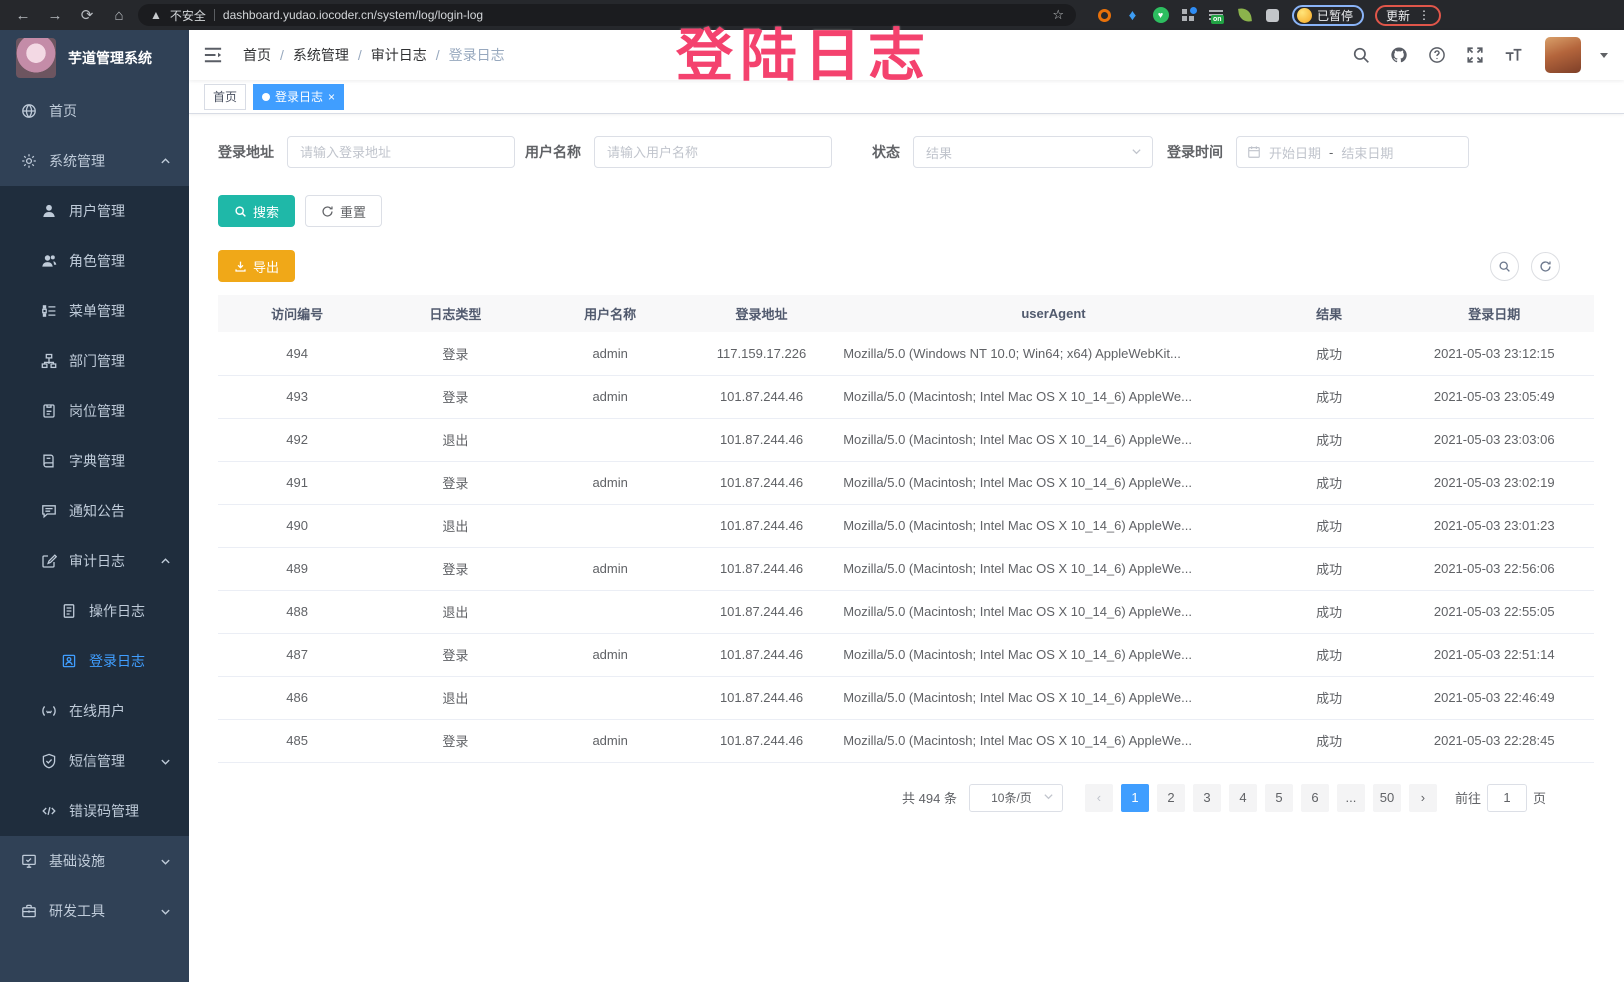  Describe the element at coordinates (297, 440) in the screenshot. I see `cell-id: 492` at that location.